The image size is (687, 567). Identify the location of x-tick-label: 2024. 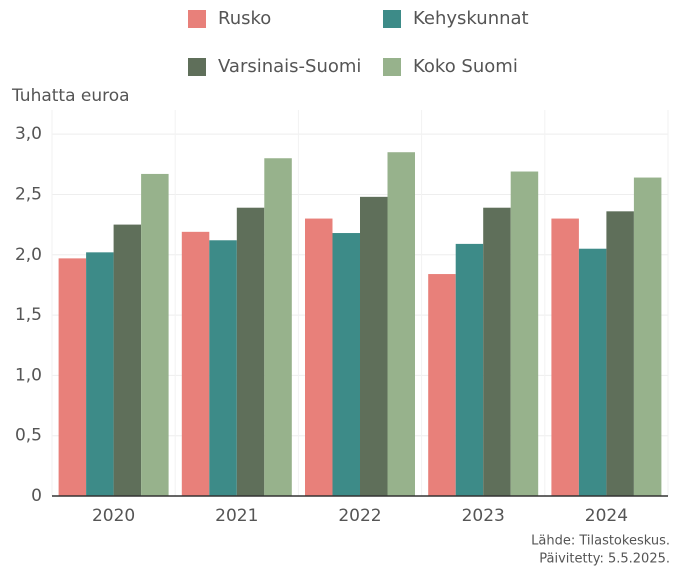
(606, 516).